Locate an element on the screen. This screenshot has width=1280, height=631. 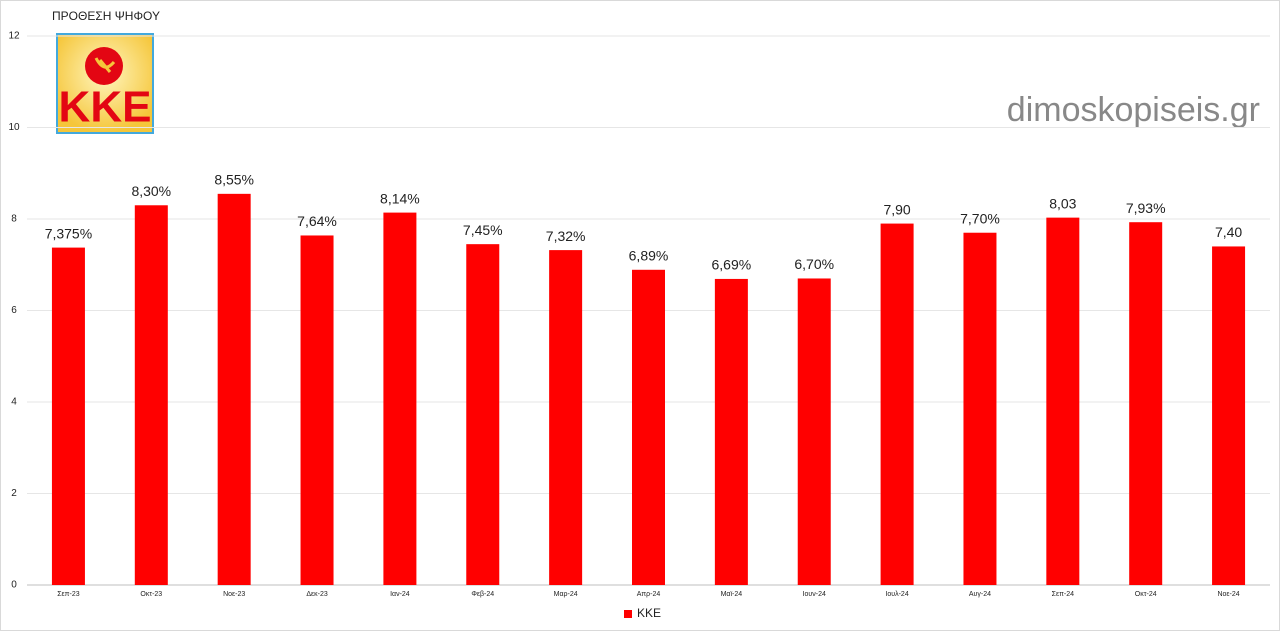
x-tick-label: Νοε-23 is located at coordinates (234, 594).